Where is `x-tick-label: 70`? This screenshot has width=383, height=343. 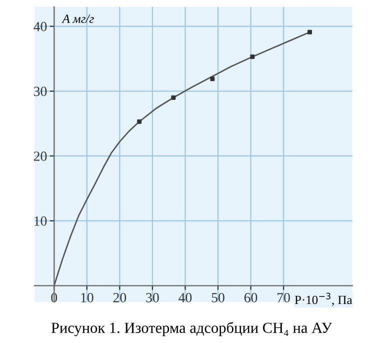 x-tick-label: 70 is located at coordinates (284, 297).